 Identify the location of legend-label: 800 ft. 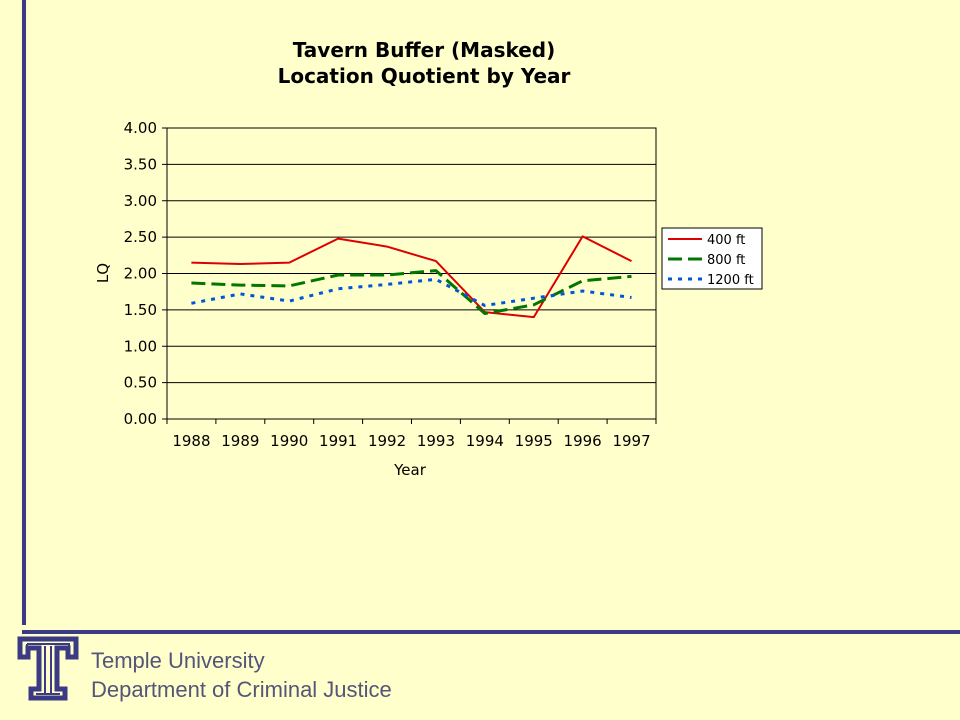
(726, 260).